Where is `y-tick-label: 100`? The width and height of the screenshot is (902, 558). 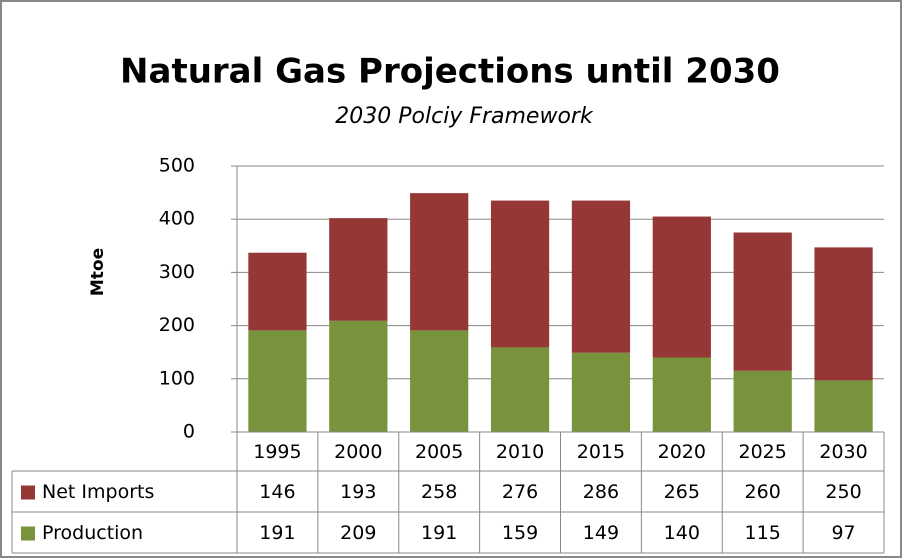 y-tick-label: 100 is located at coordinates (177, 378).